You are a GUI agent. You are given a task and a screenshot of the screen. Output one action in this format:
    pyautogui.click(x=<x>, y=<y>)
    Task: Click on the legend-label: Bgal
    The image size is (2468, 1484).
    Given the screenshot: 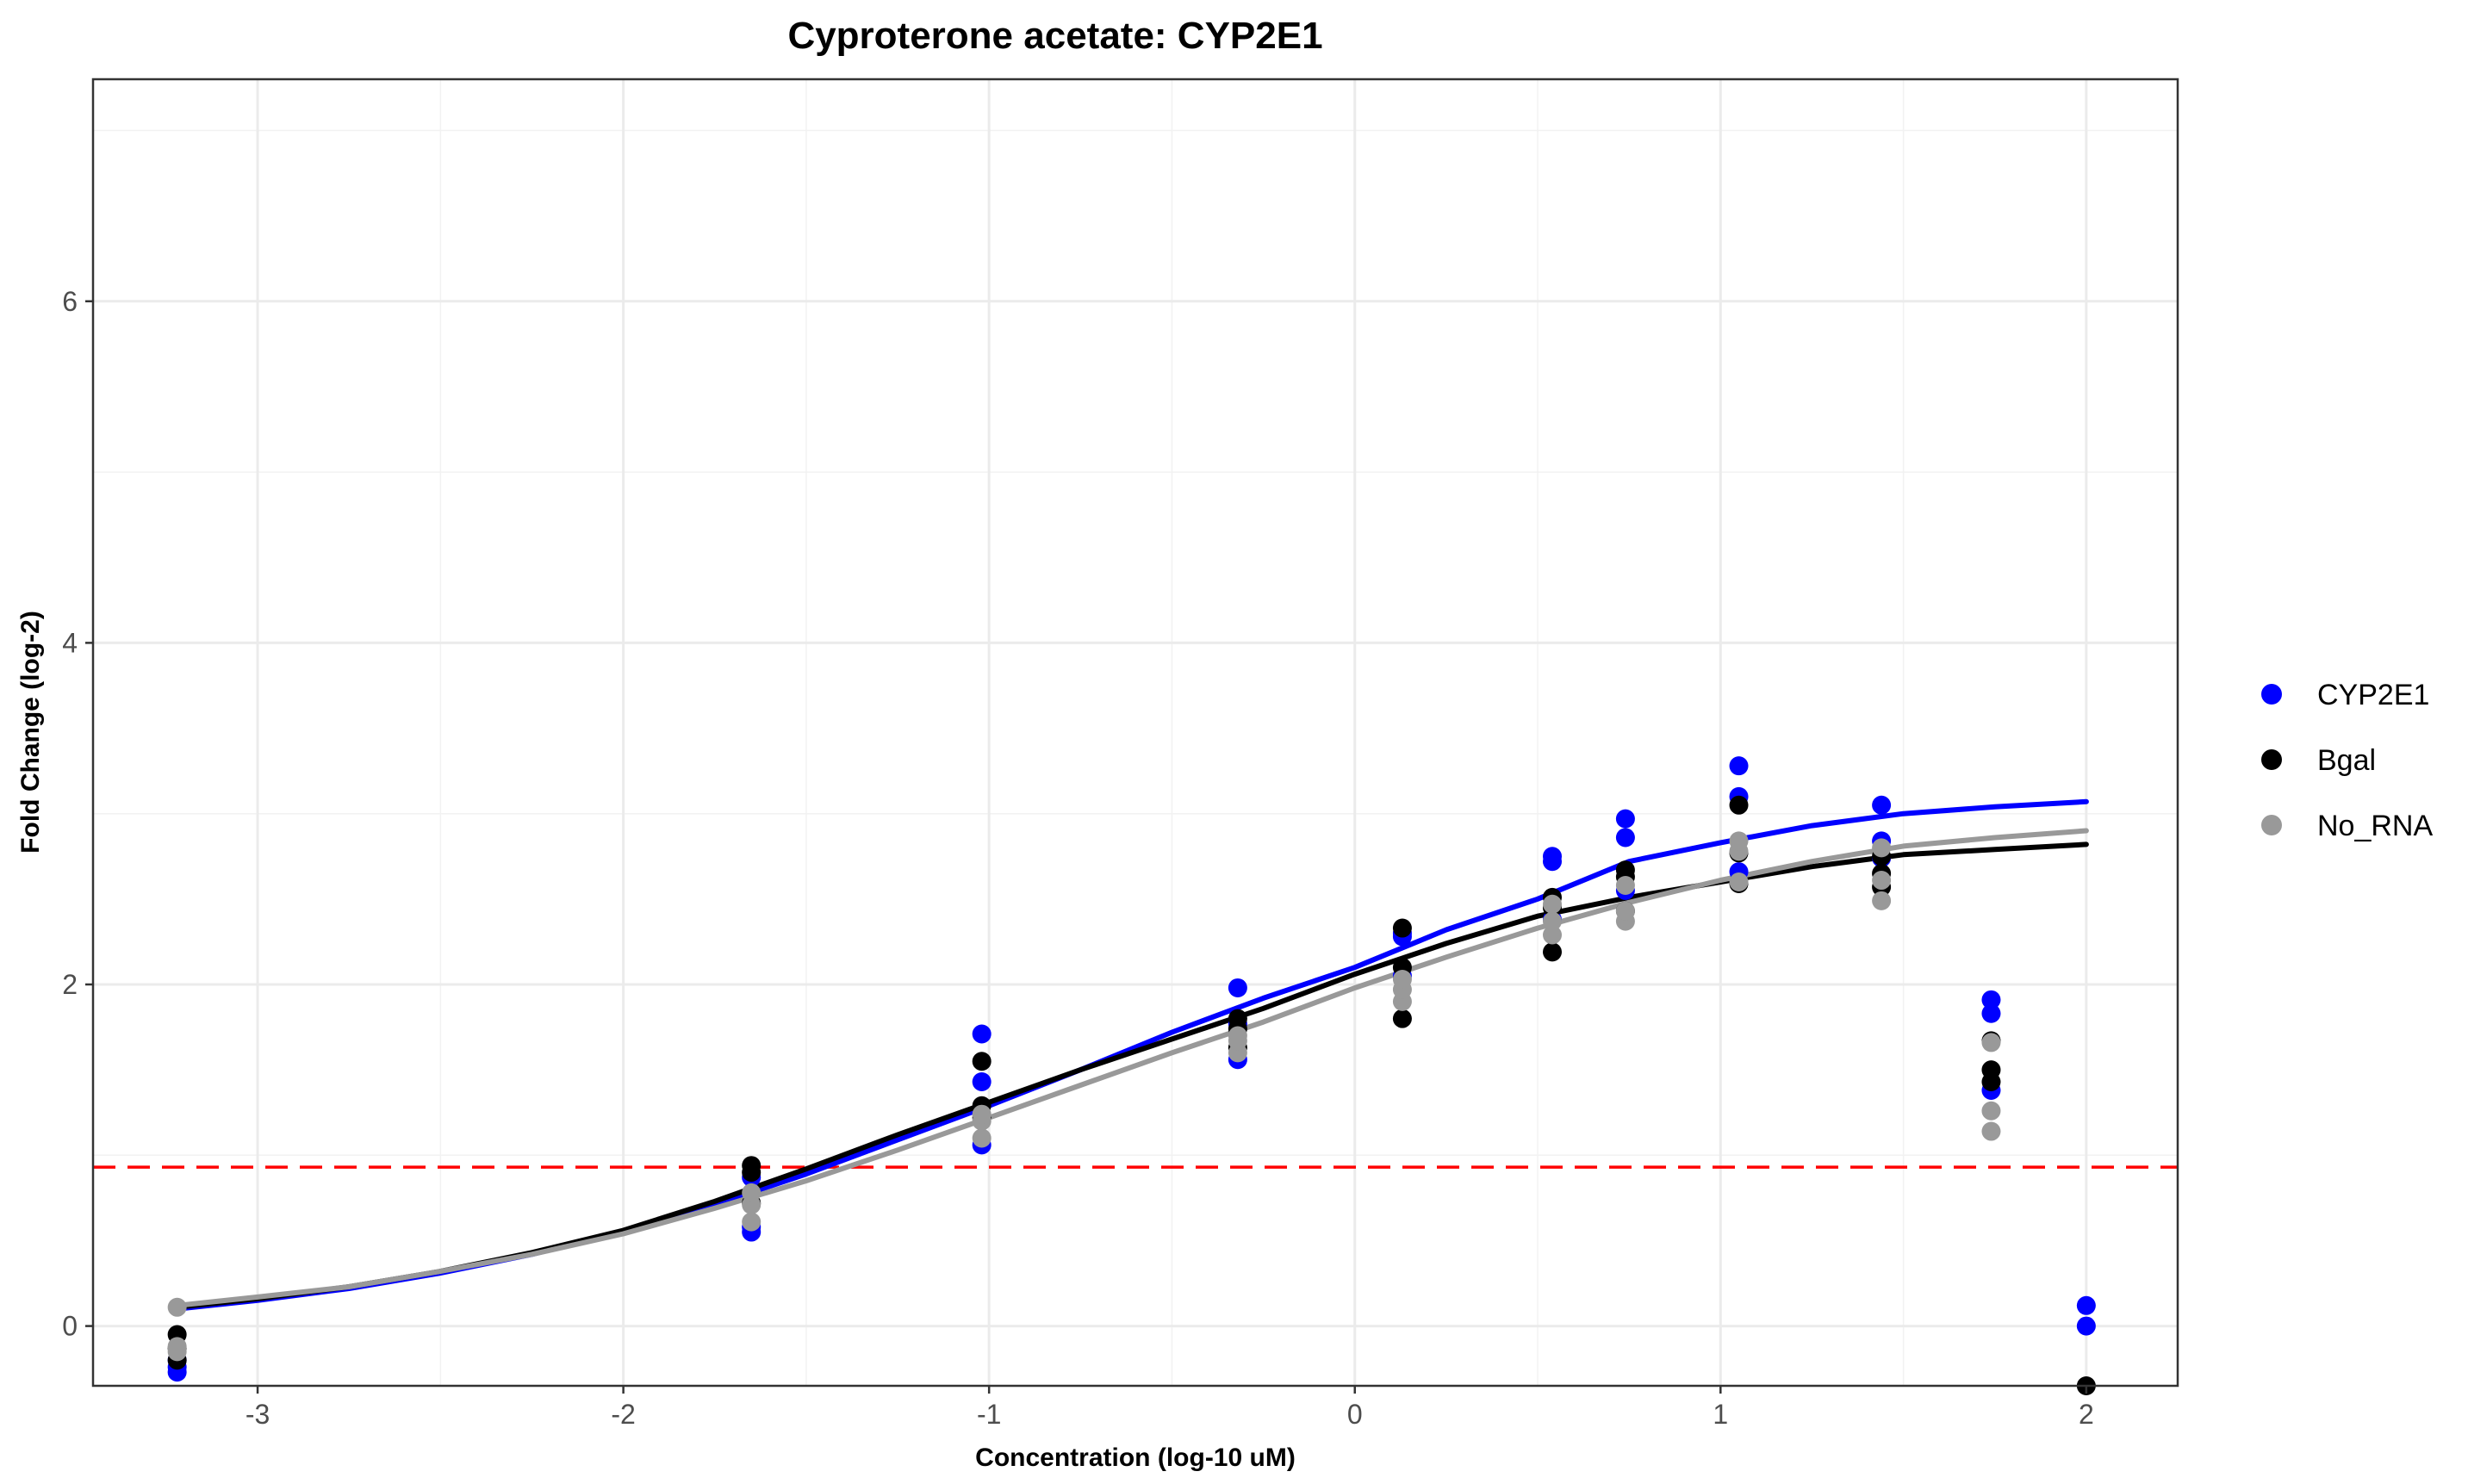 What is the action you would take?
    pyautogui.click(x=2346, y=760)
    